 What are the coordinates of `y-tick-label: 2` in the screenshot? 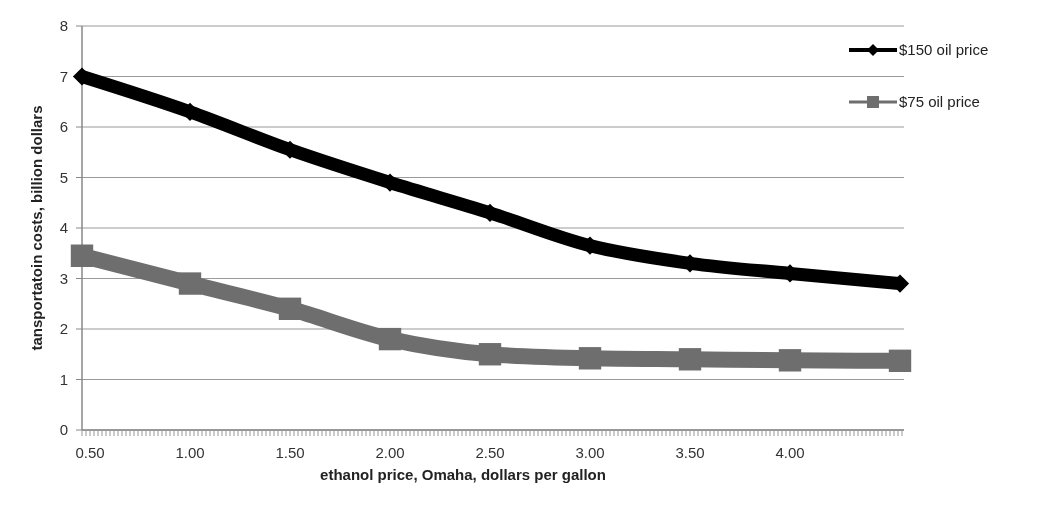 It's located at (63, 329).